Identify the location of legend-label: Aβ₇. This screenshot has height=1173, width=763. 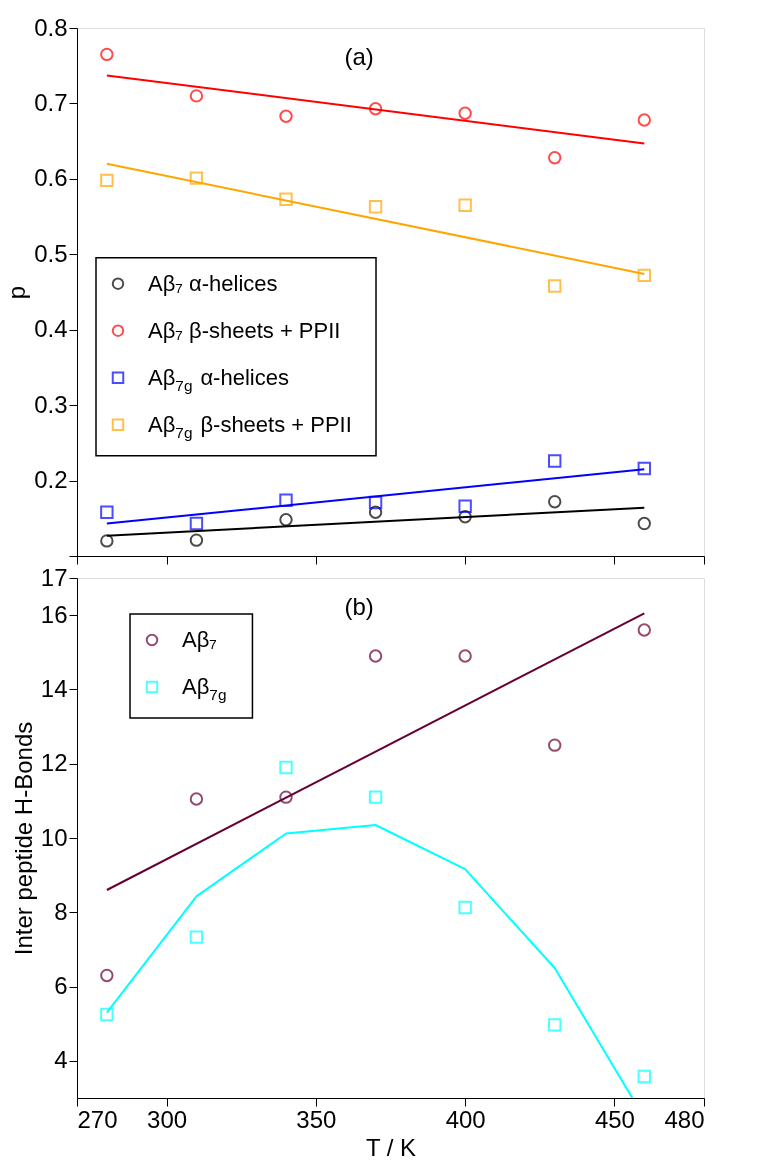
(199, 639).